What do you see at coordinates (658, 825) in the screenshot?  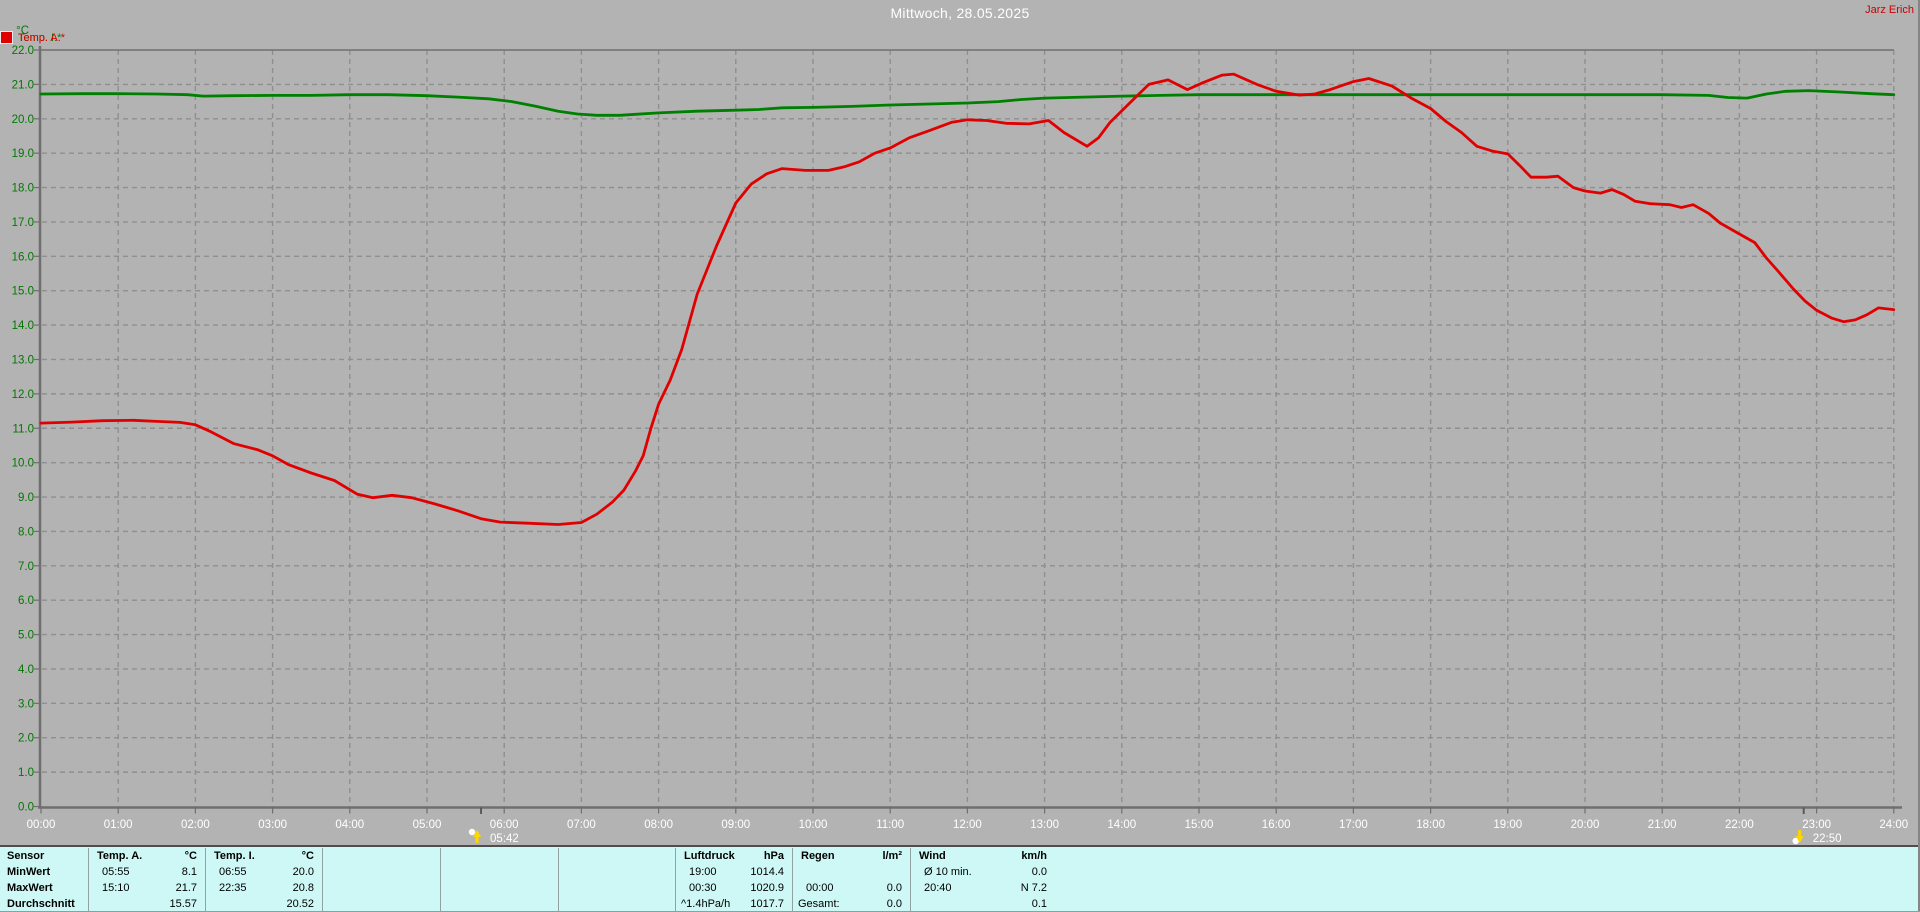 I see `x-tick-label: 08:00` at bounding box center [658, 825].